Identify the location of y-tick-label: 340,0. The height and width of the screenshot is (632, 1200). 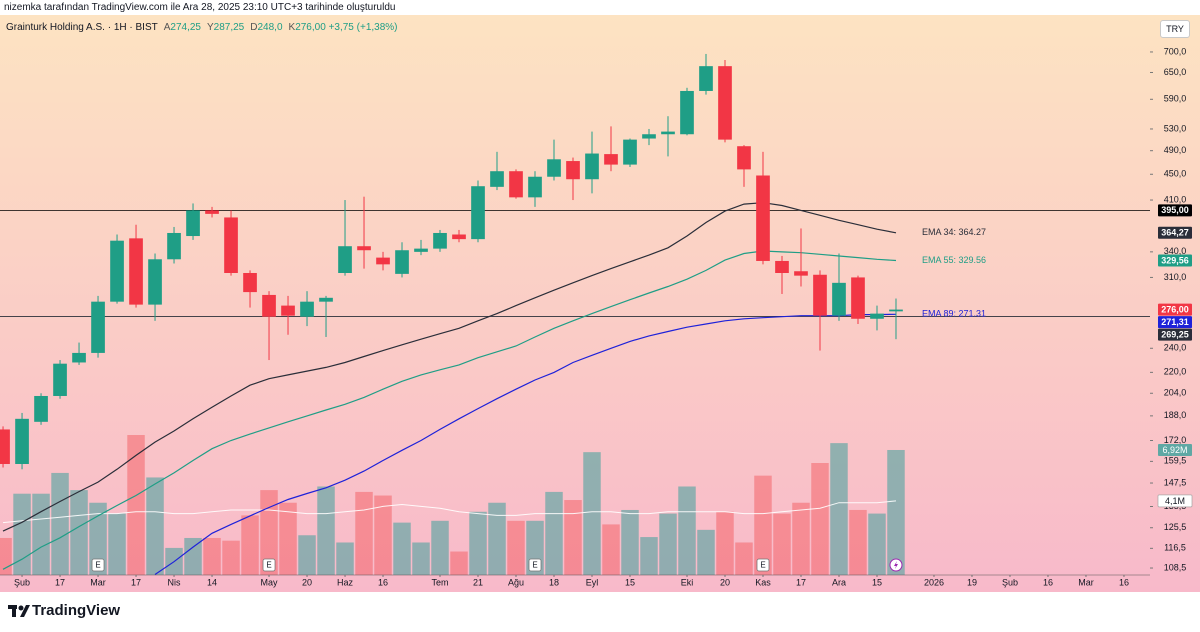
(1175, 251).